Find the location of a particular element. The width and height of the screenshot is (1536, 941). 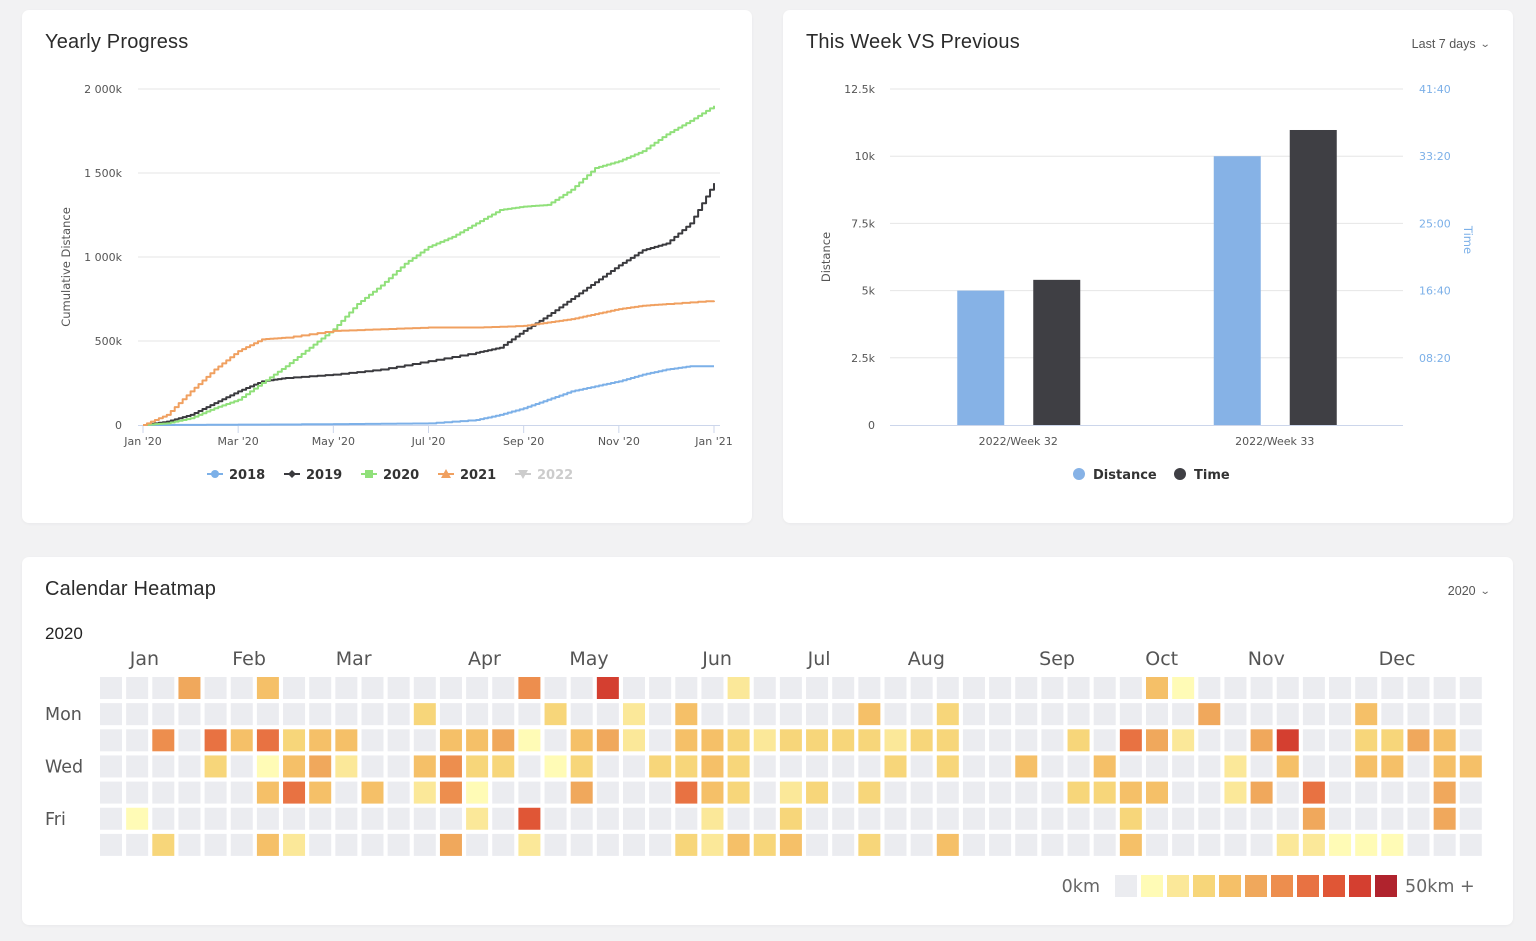

year-dropdown: 2020 ⌄ is located at coordinates (1469, 591).